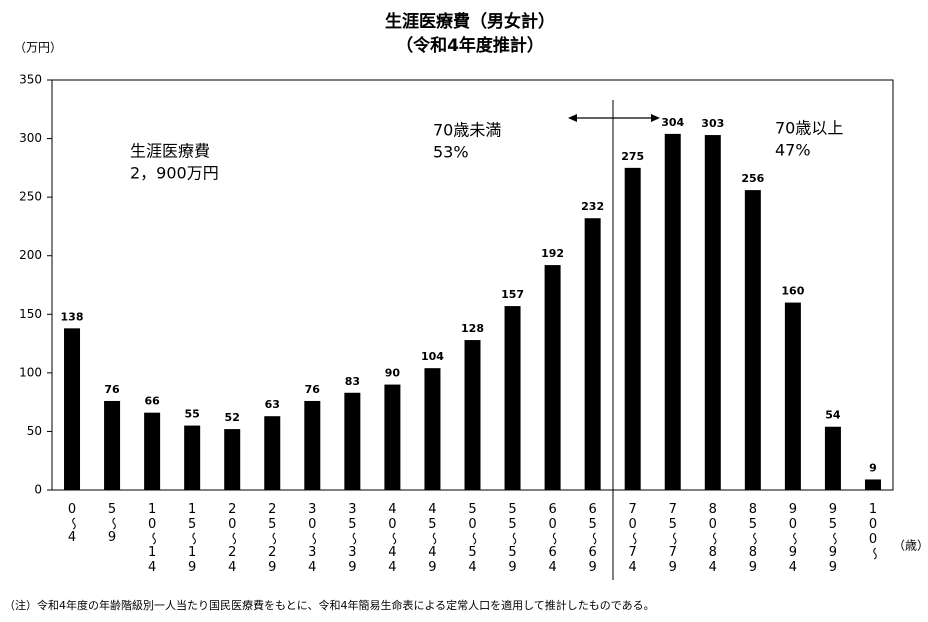  What do you see at coordinates (393, 373) in the screenshot?
I see `value-label: 90` at bounding box center [393, 373].